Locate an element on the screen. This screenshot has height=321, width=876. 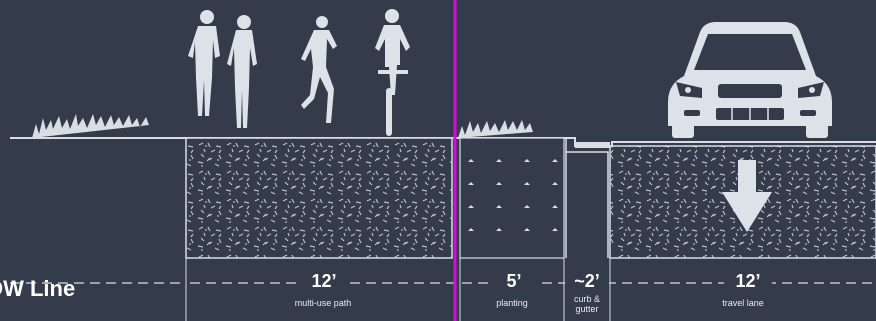
segment-dimension: 5’ is located at coordinates (514, 281).